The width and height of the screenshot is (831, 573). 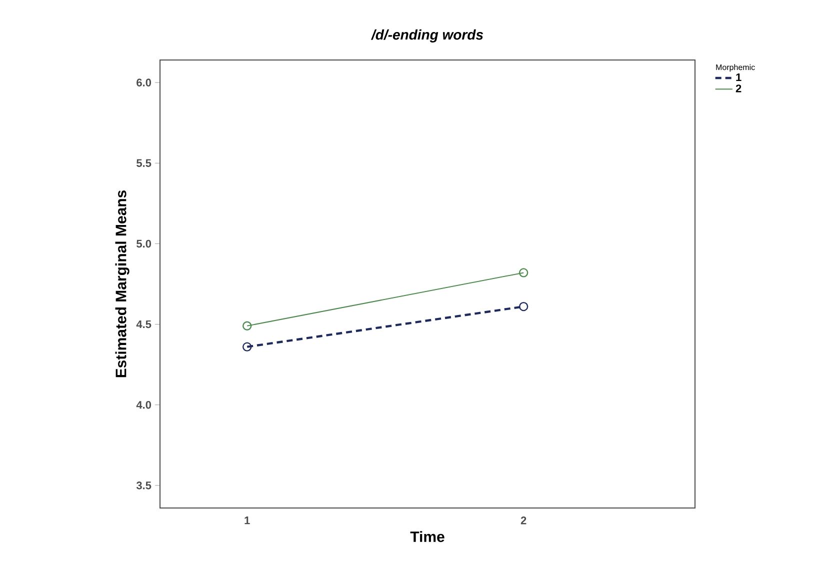 I want to click on y-tick-label: 4.5, so click(x=144, y=324).